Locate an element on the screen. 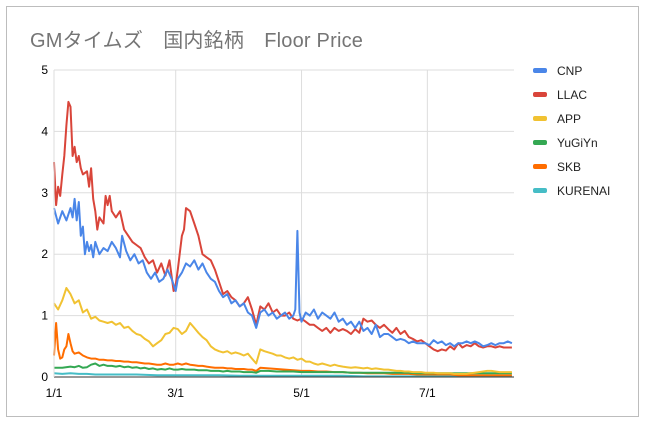 The height and width of the screenshot is (427, 647). series-line-skb is located at coordinates (282, 349).